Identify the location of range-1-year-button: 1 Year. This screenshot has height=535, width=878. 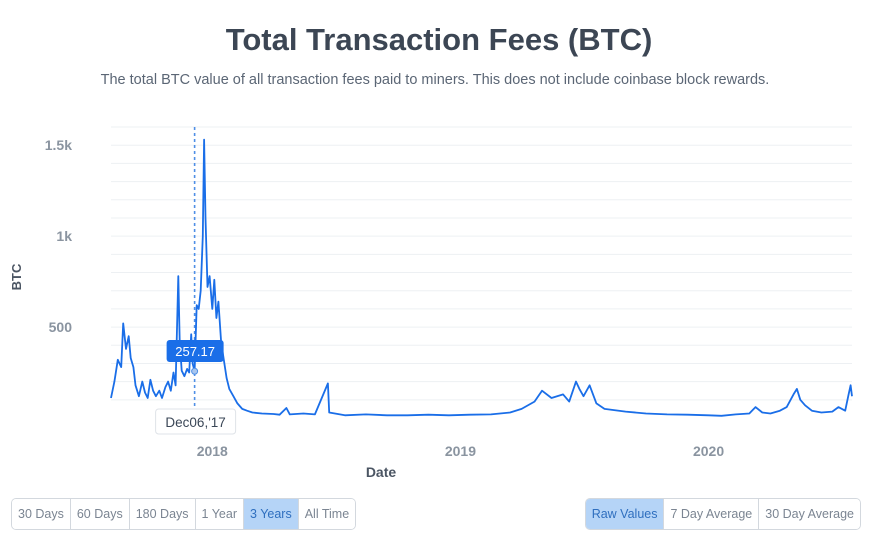
(219, 514).